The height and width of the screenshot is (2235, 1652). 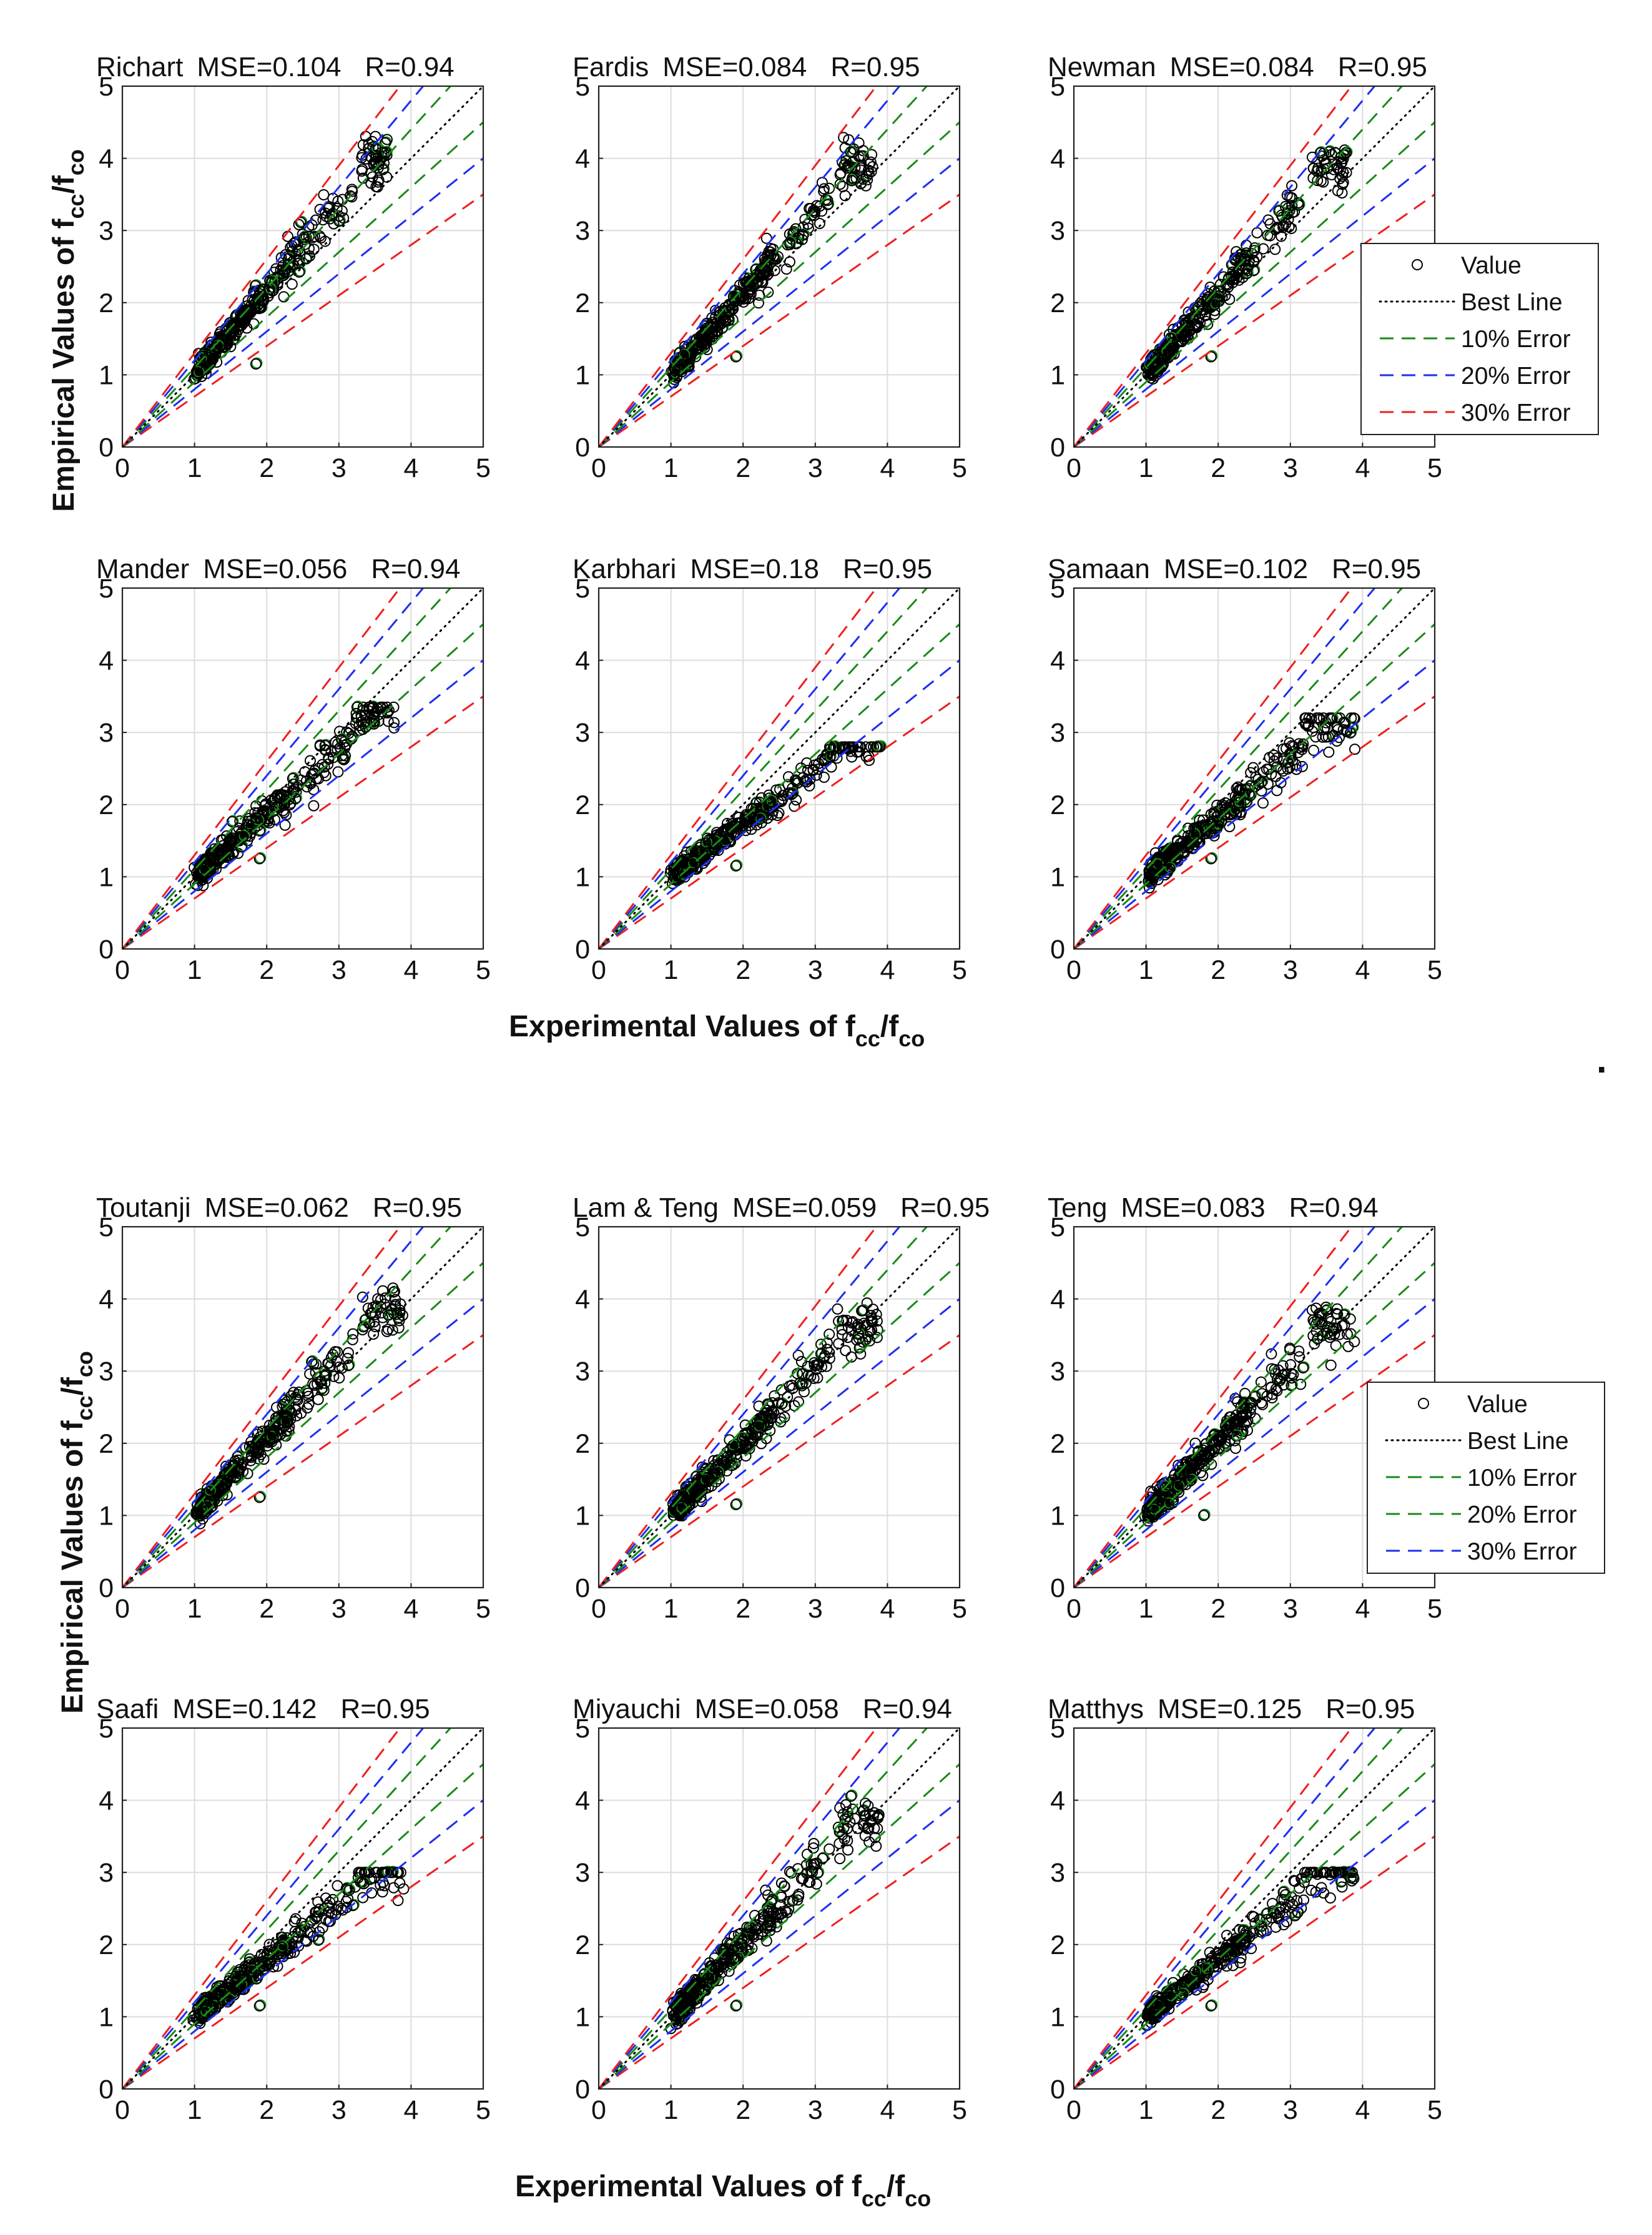 What do you see at coordinates (804, 1207) in the screenshot?
I see `chart-mse: MSE=0.059` at bounding box center [804, 1207].